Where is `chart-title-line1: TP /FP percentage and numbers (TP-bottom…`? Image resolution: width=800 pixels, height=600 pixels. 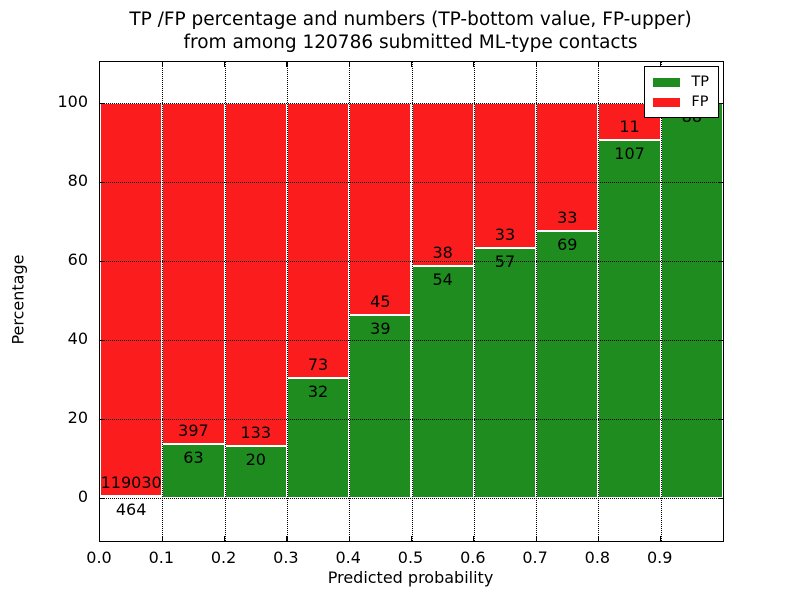 chart-title-line1: TP /FP percentage and numbers (TP-bottom… is located at coordinates (410, 19).